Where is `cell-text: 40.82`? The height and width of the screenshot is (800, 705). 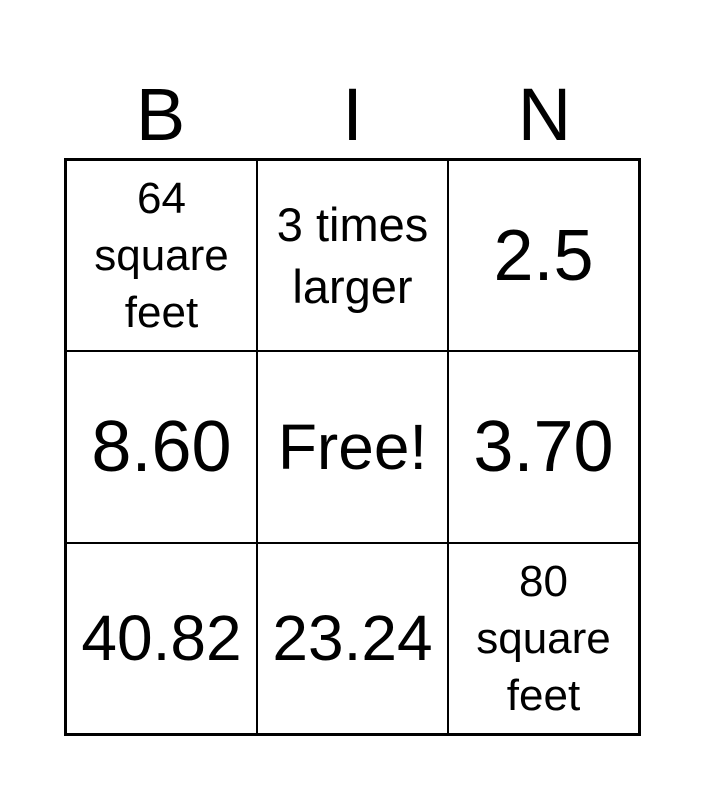
cell-text: 40.82 is located at coordinates (161, 638).